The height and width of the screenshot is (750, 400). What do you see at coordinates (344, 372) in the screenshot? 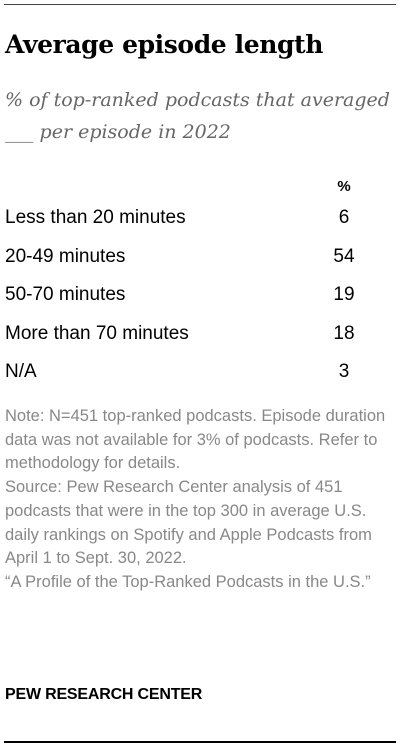
I see `row-value: 3` at bounding box center [344, 372].